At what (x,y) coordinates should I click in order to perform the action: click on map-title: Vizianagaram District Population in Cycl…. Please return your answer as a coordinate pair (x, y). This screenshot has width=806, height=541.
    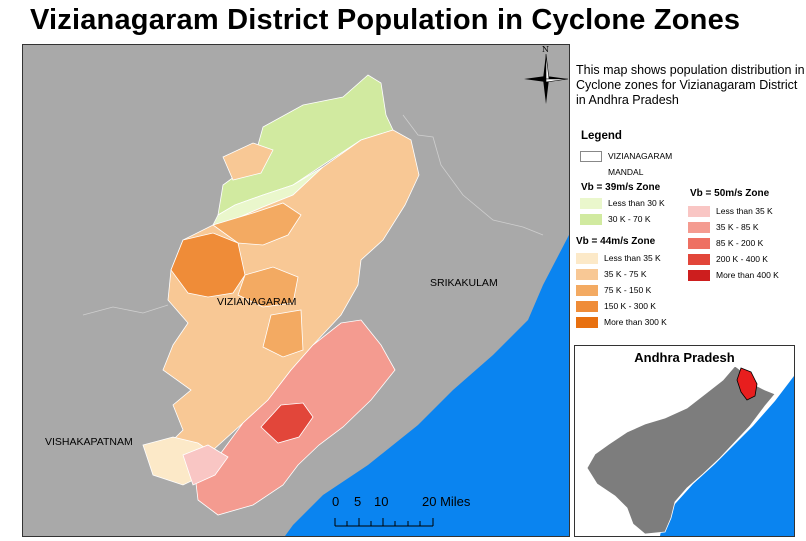
    Looking at the image, I should click on (385, 20).